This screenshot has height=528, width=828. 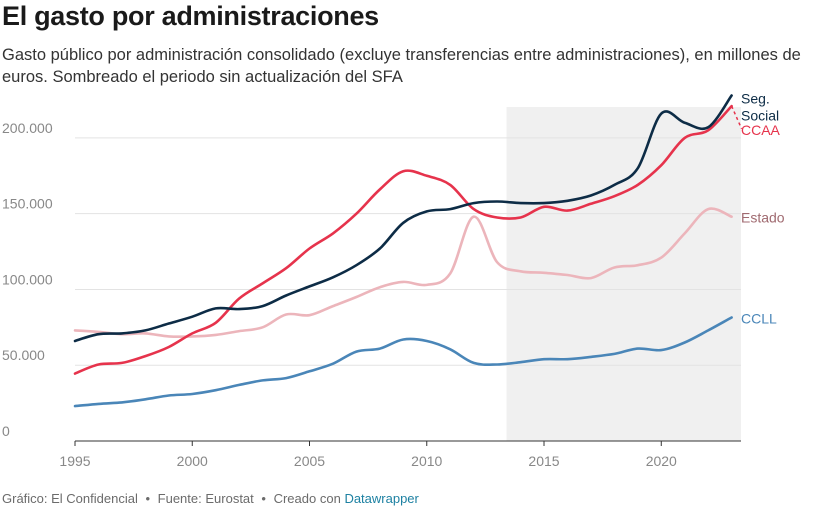 I want to click on series-label-line: CCAA, so click(x=761, y=130).